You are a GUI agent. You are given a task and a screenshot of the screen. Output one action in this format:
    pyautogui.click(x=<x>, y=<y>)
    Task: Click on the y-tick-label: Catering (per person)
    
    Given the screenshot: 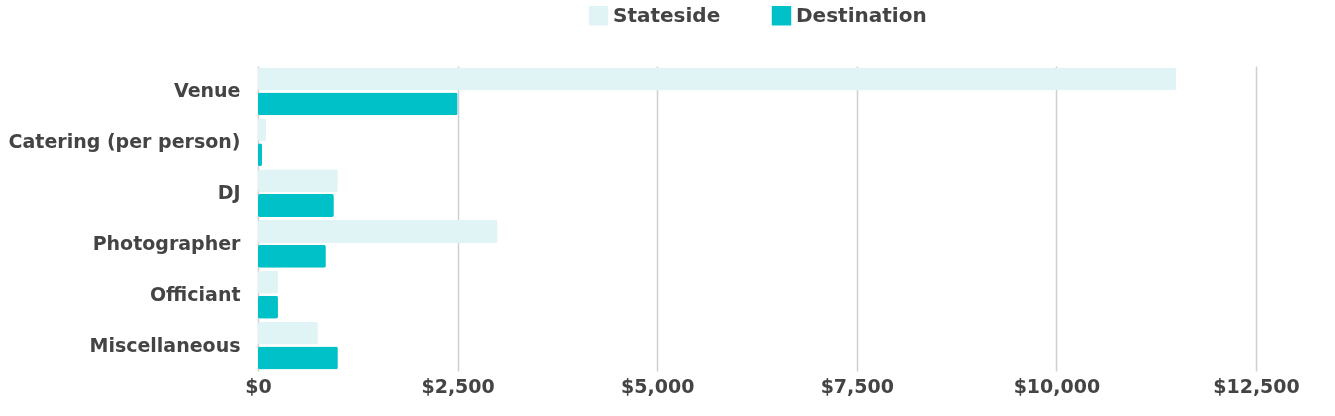 What is the action you would take?
    pyautogui.click(x=124, y=141)
    